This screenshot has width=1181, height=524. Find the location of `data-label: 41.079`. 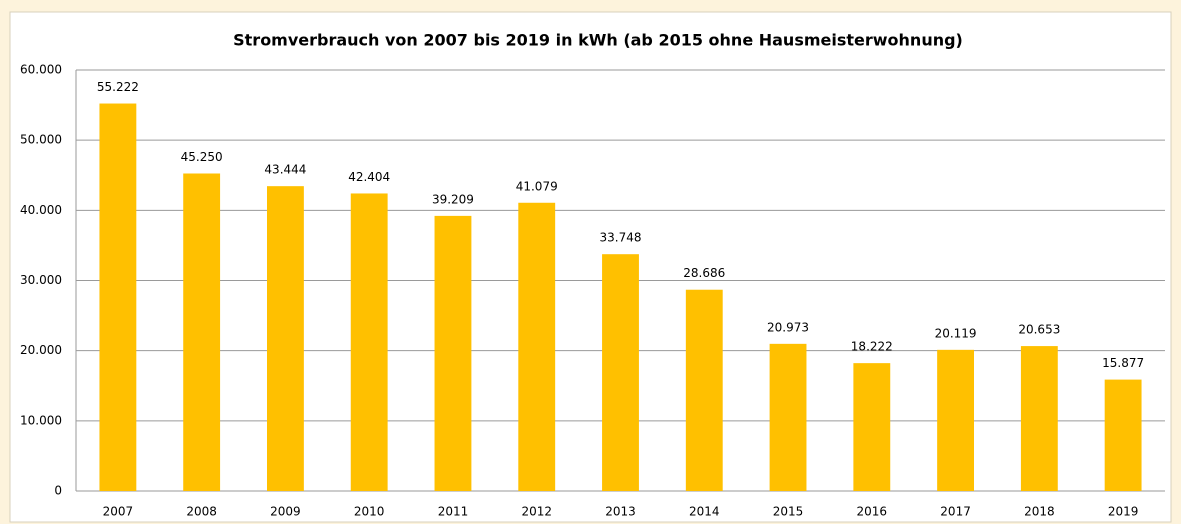

data-label: 41.079 is located at coordinates (537, 186).